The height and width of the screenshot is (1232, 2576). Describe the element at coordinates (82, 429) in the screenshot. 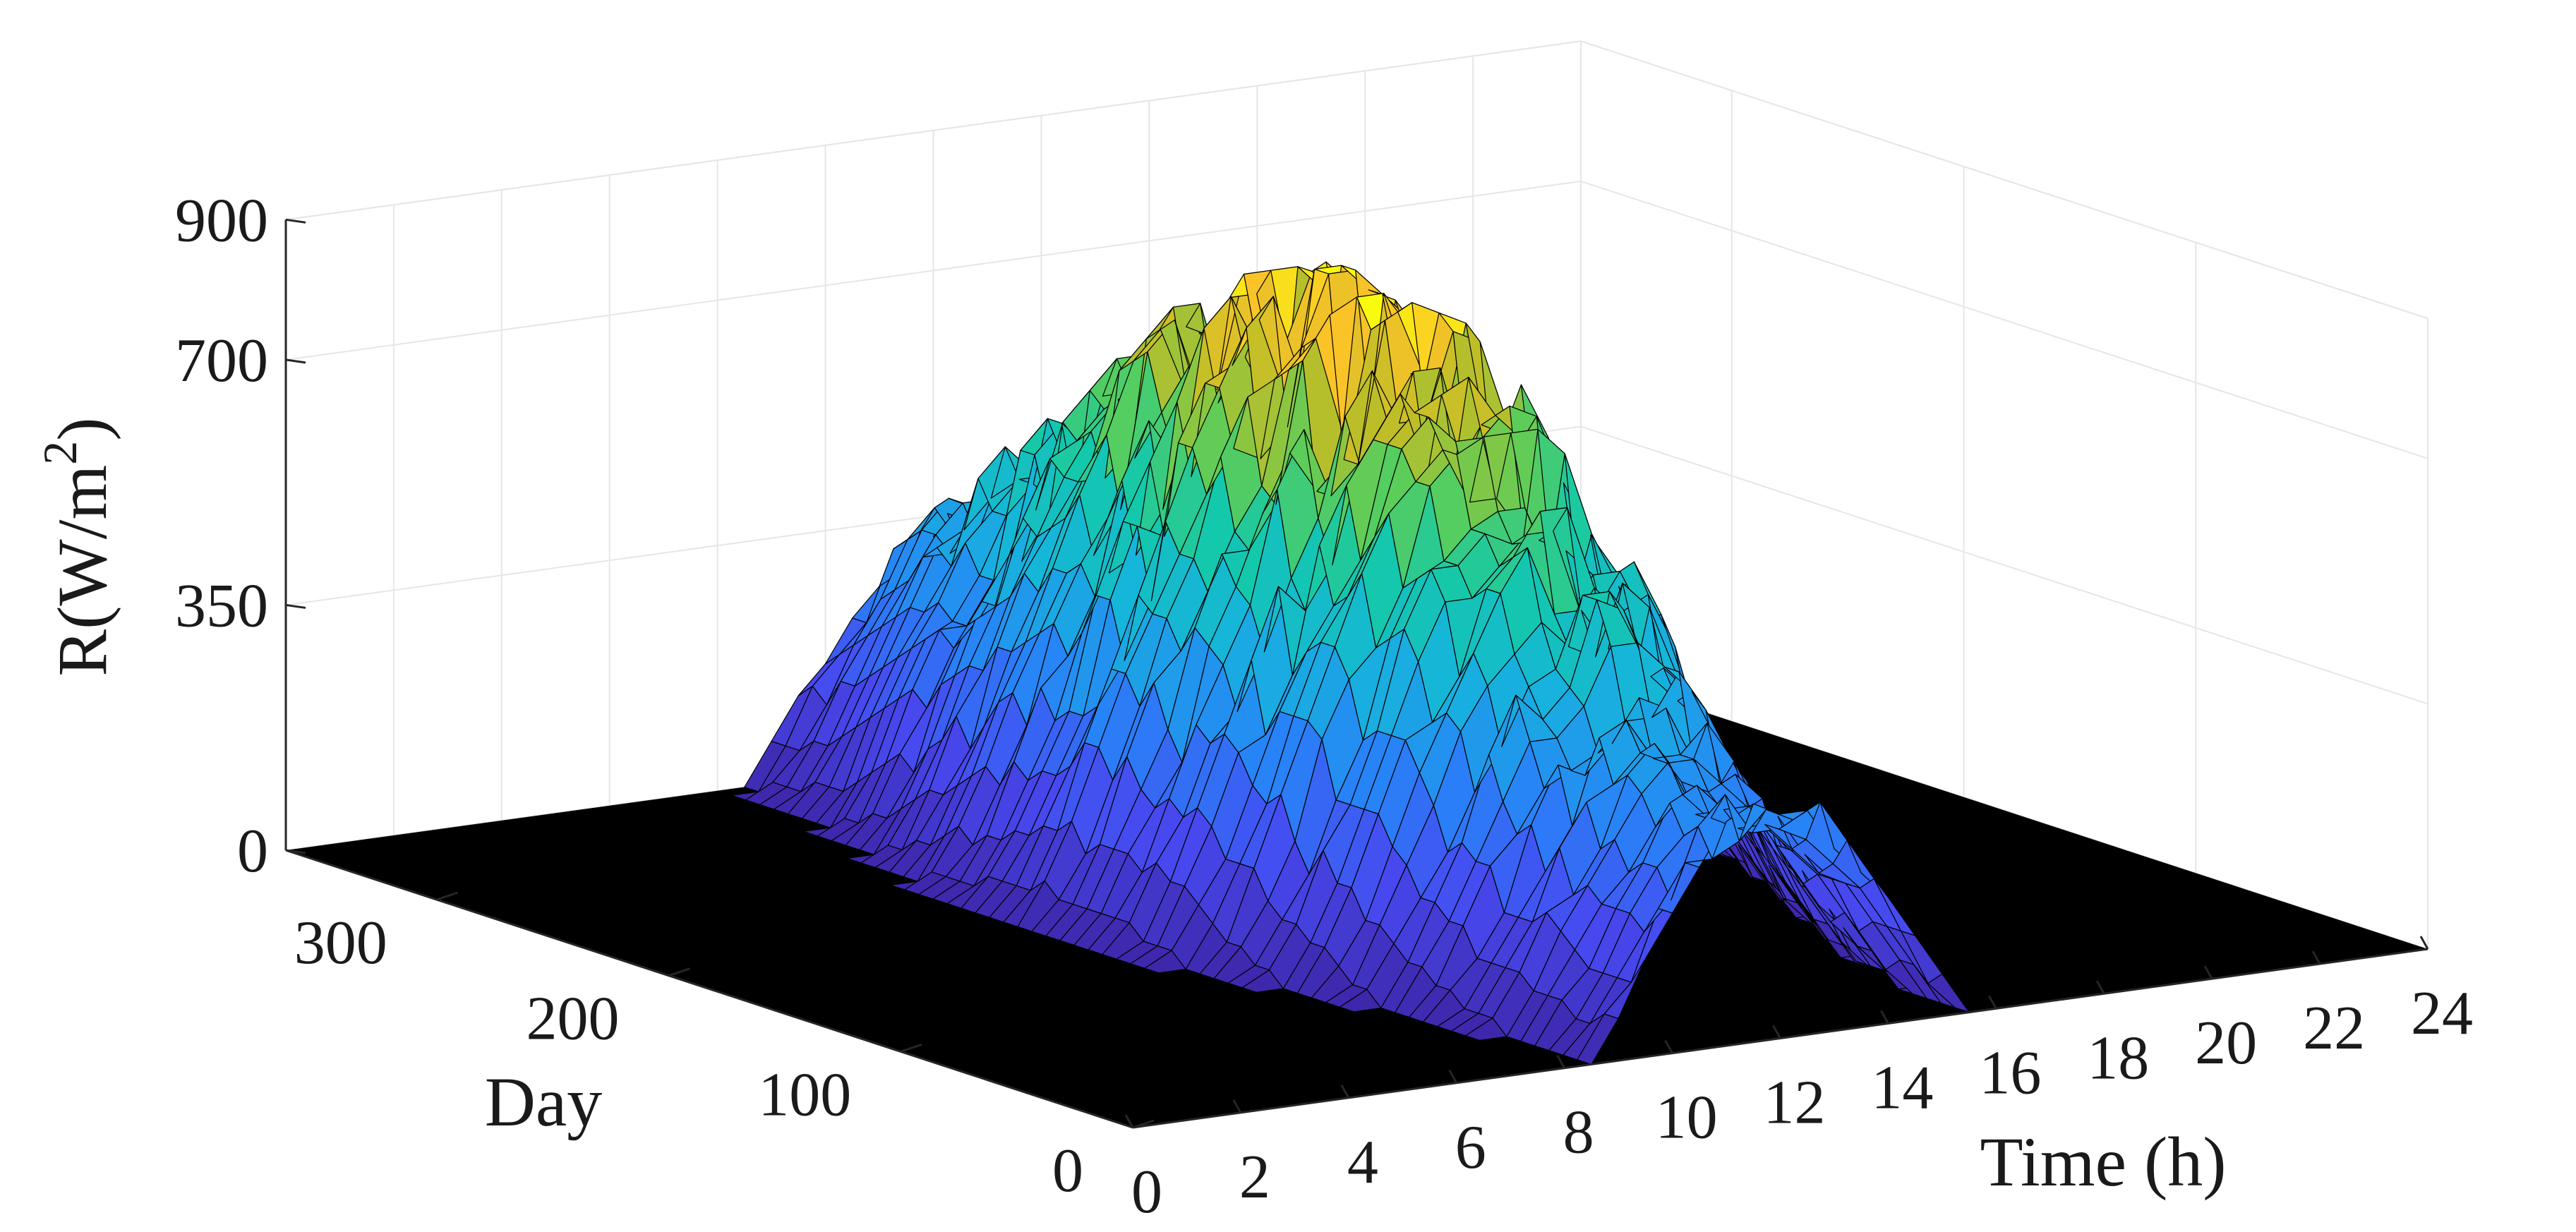

I see `z-axis-label-close: )` at that location.